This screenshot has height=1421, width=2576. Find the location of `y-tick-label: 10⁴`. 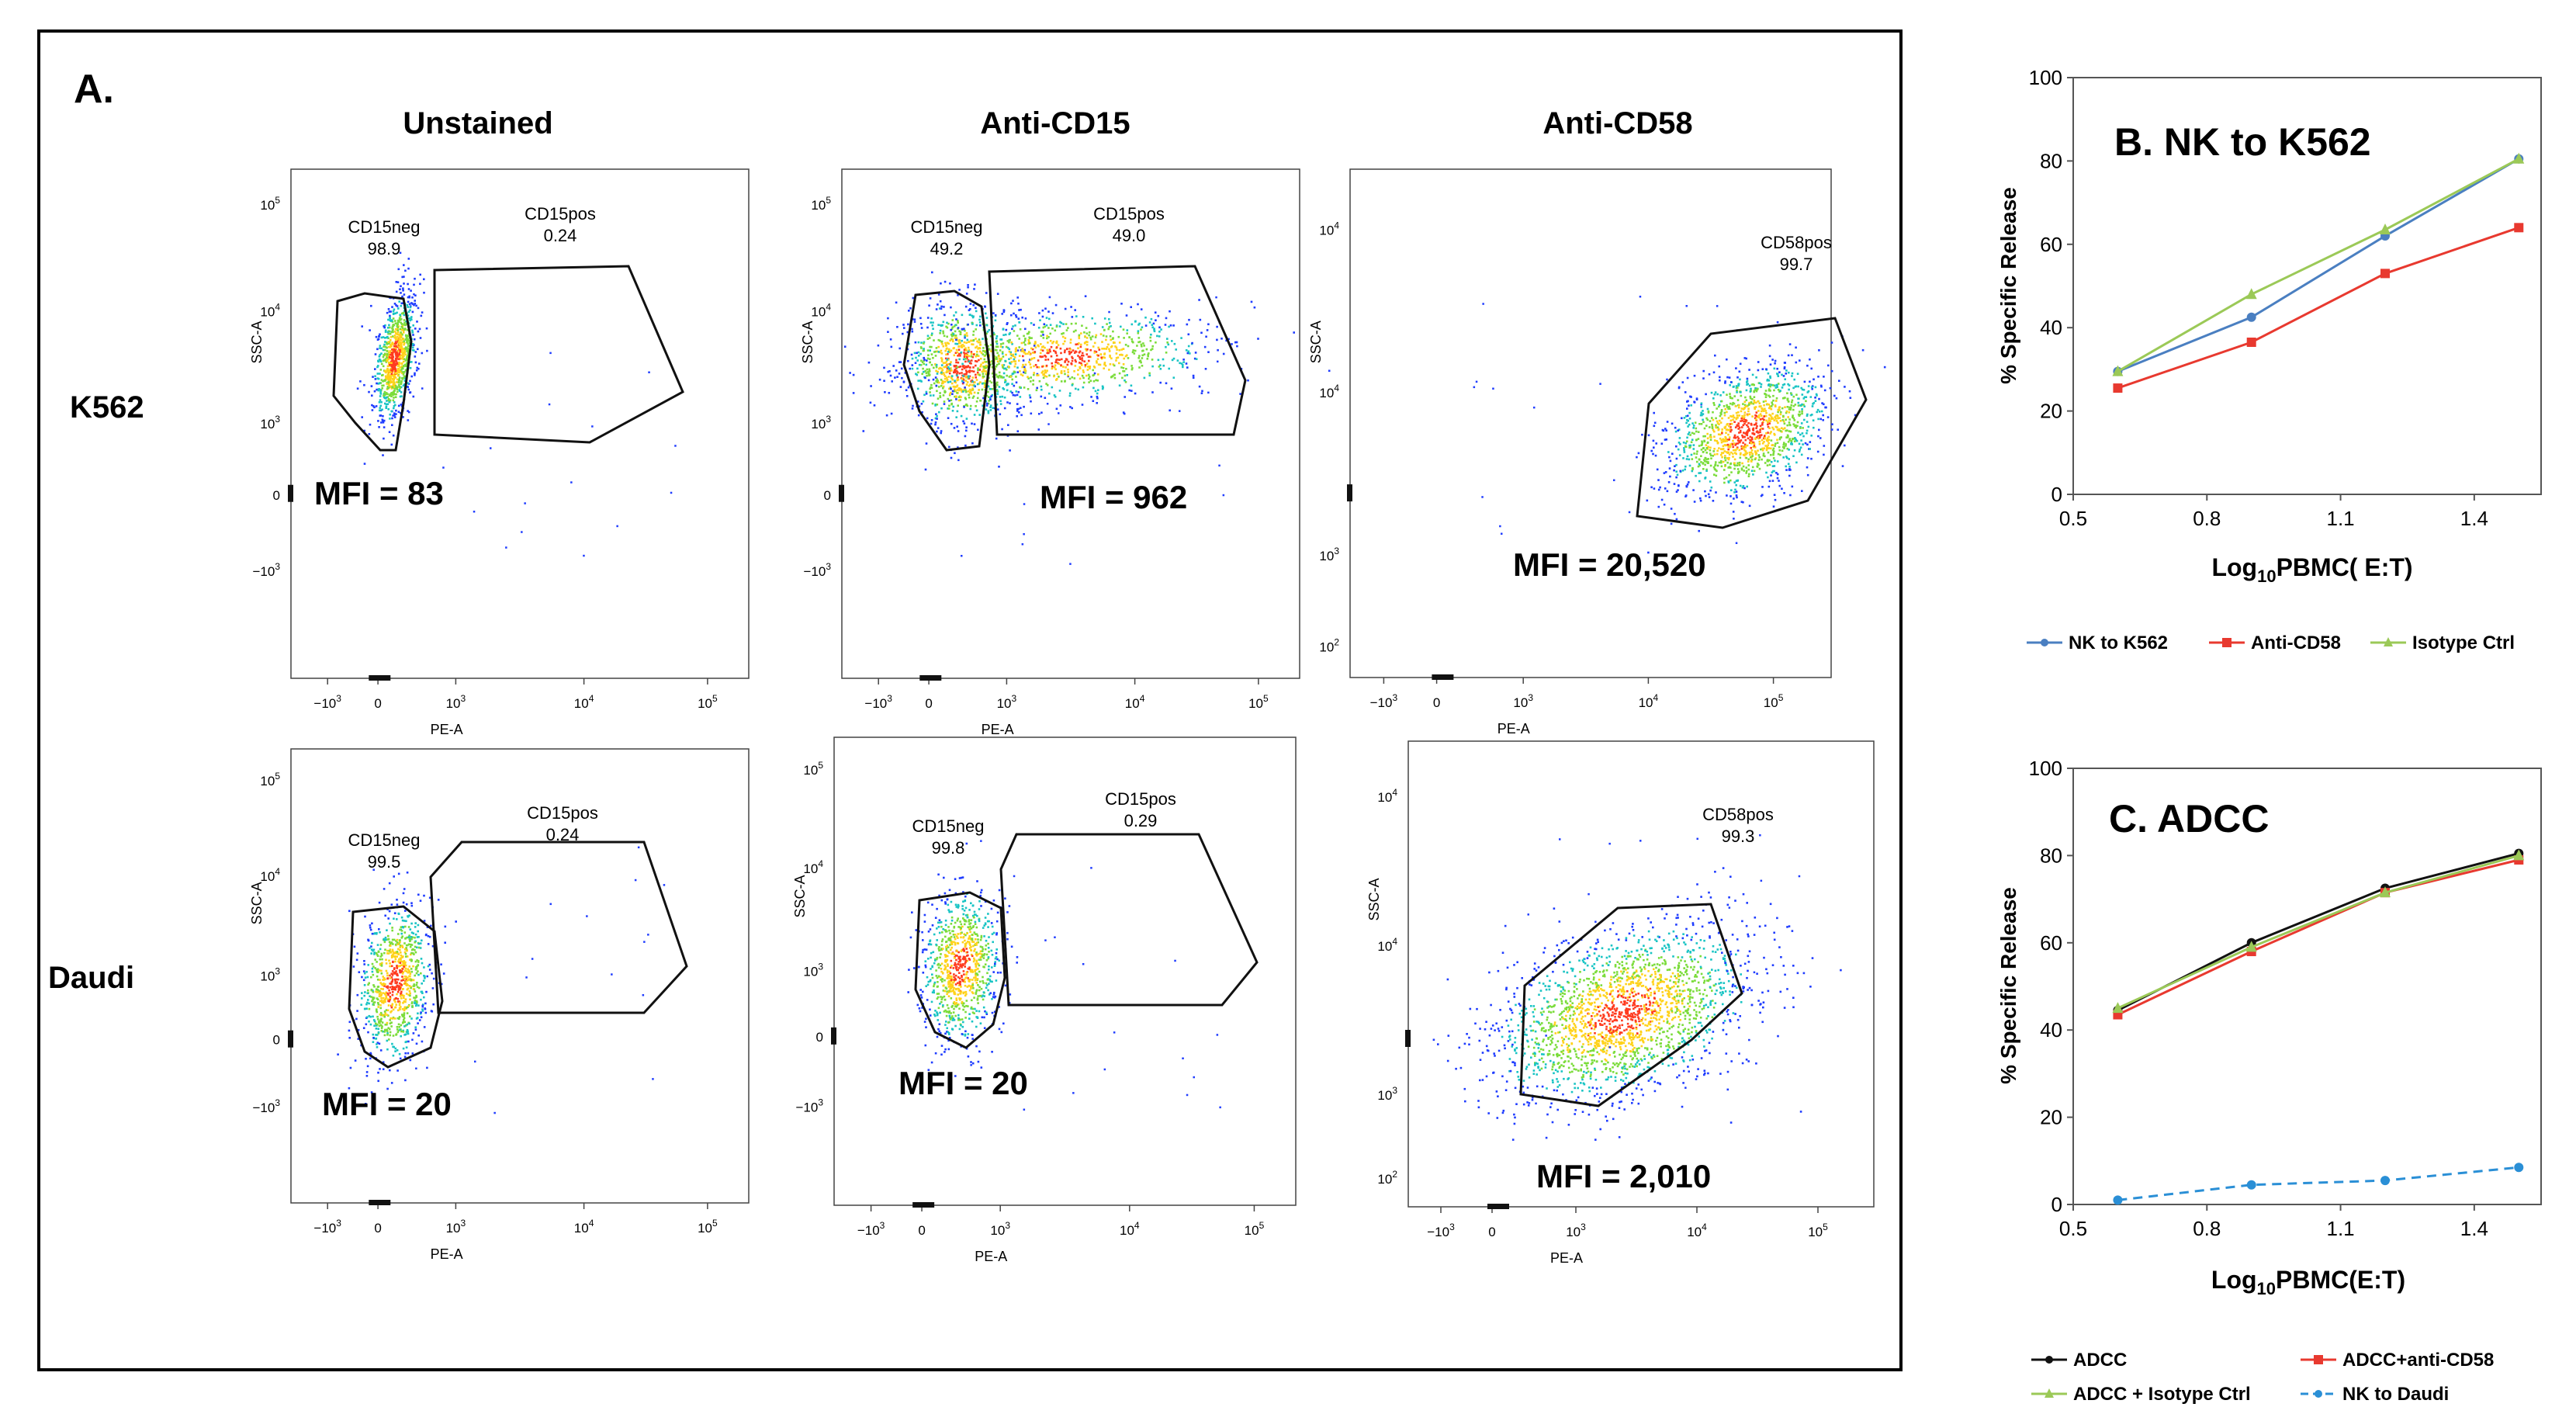

y-tick-label: 10⁴ is located at coordinates (270, 311).